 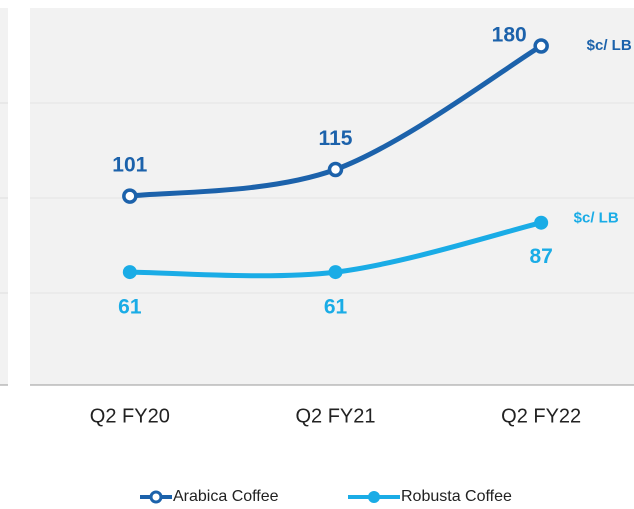 I want to click on data-label: 180, so click(x=509, y=35).